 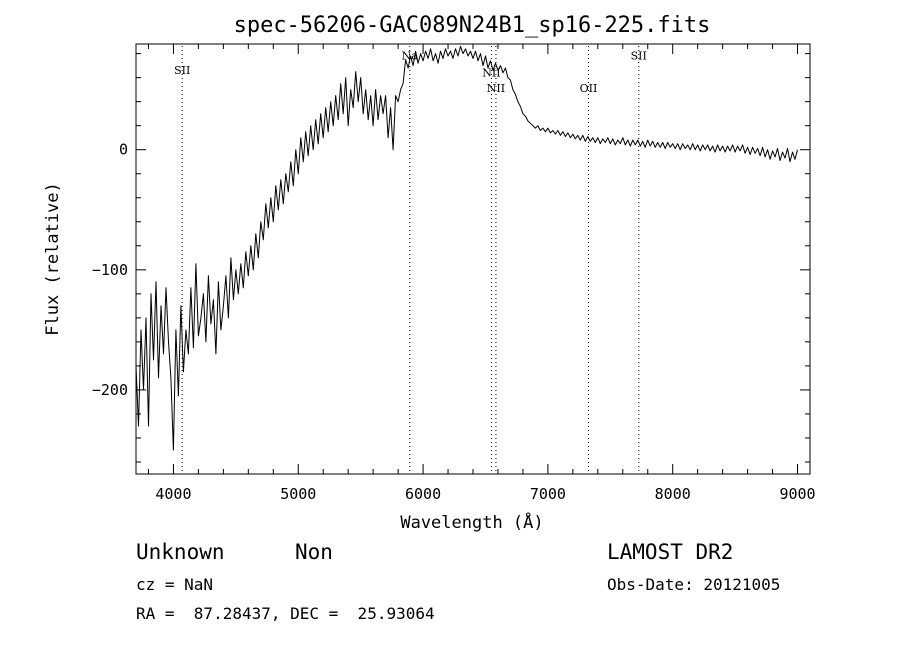 I want to click on x-tick-label: 8000, so click(x=673, y=494).